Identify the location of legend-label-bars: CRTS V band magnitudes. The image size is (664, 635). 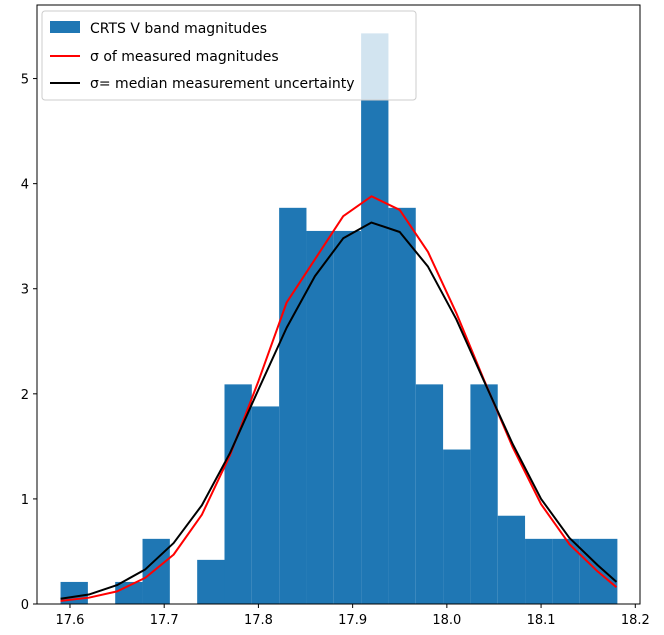
(178, 29).